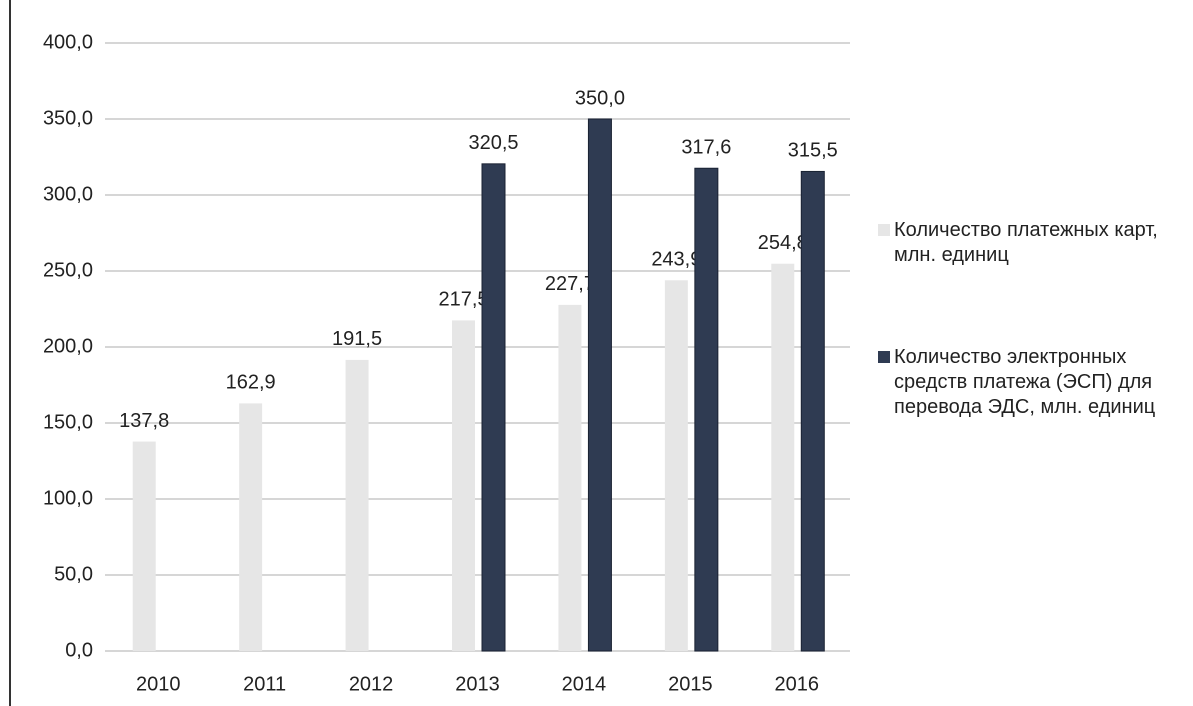 This screenshot has height=706, width=1193. What do you see at coordinates (783, 243) in the screenshot?
I see `value-label: 254,8` at bounding box center [783, 243].